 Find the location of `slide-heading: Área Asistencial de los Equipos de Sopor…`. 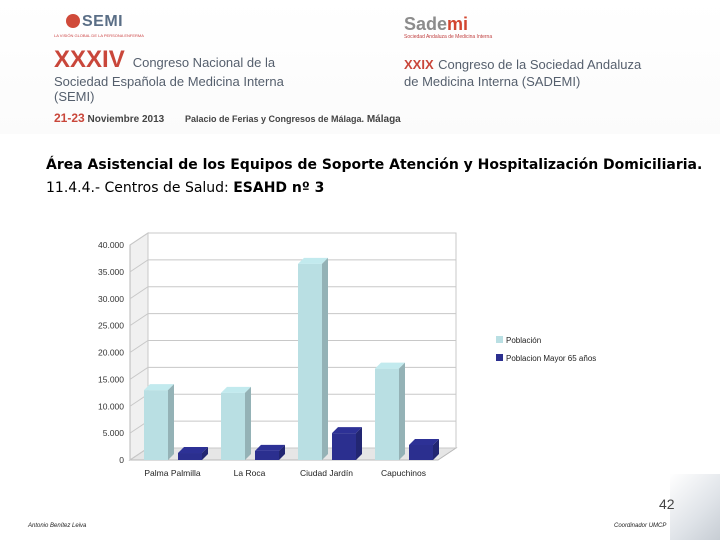

slide-heading: Área Asistencial de los Equipos de Sopor… is located at coordinates (374, 177).